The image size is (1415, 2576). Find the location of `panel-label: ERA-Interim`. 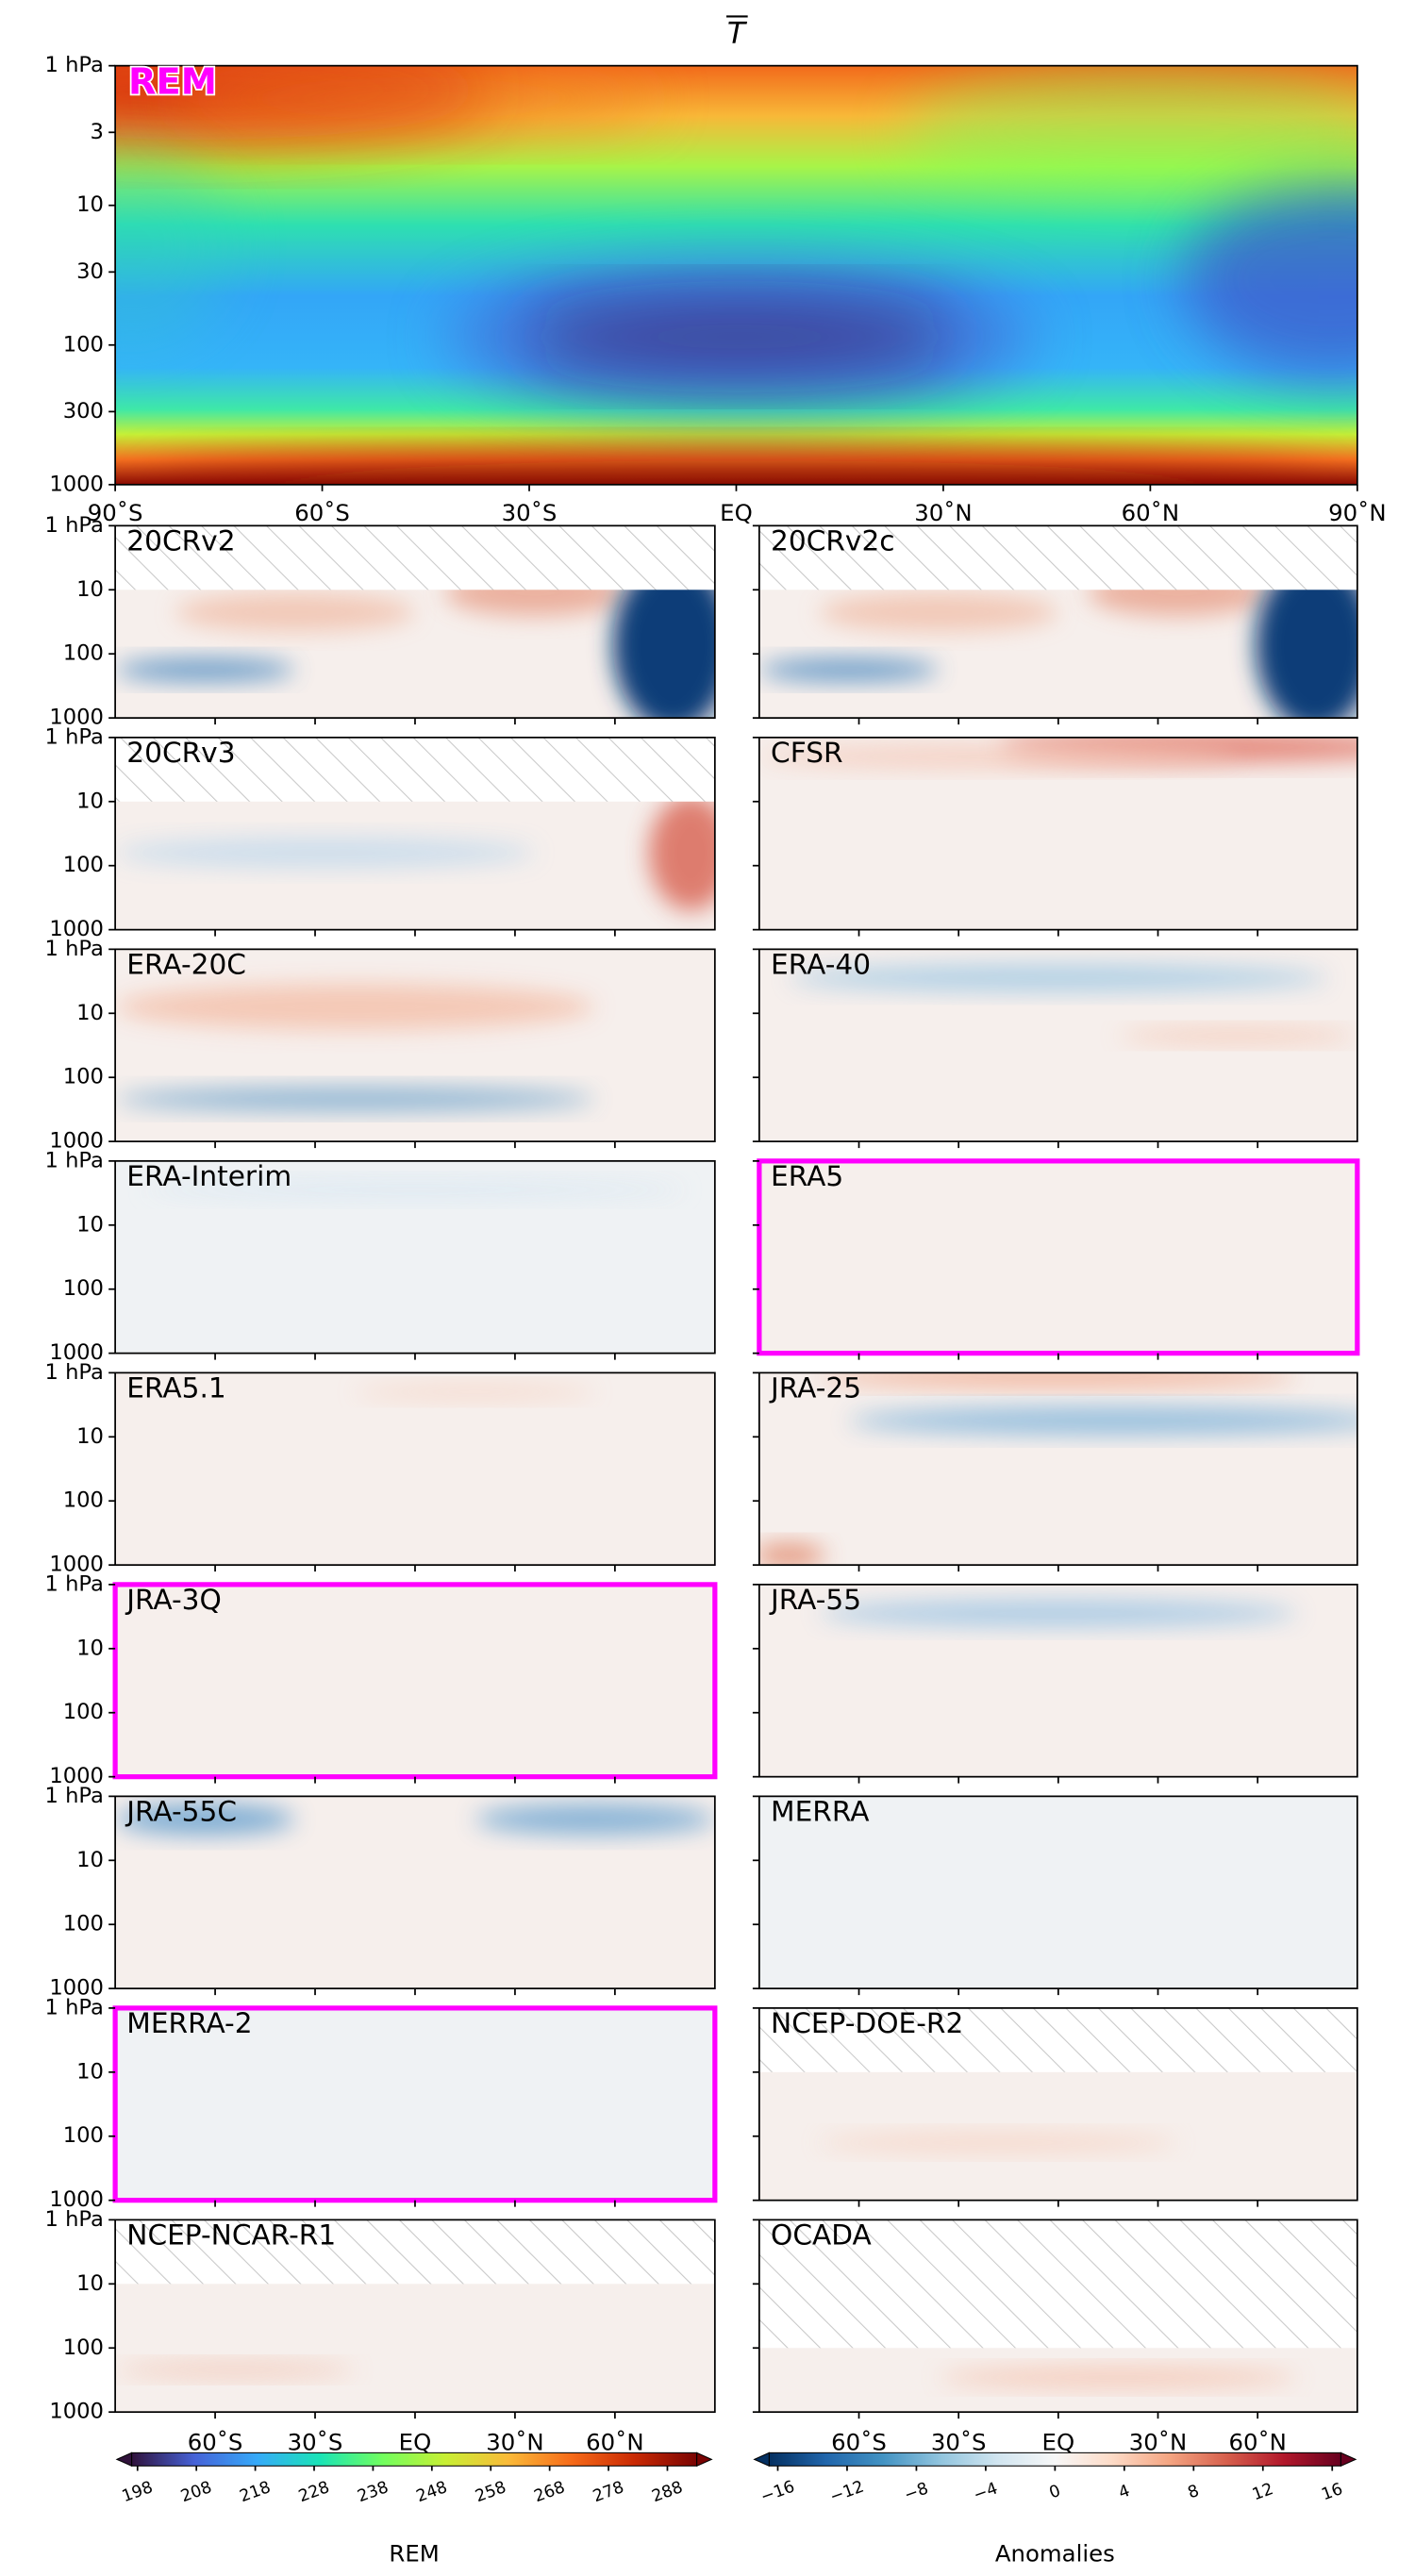

panel-label: ERA-Interim is located at coordinates (208, 1176).